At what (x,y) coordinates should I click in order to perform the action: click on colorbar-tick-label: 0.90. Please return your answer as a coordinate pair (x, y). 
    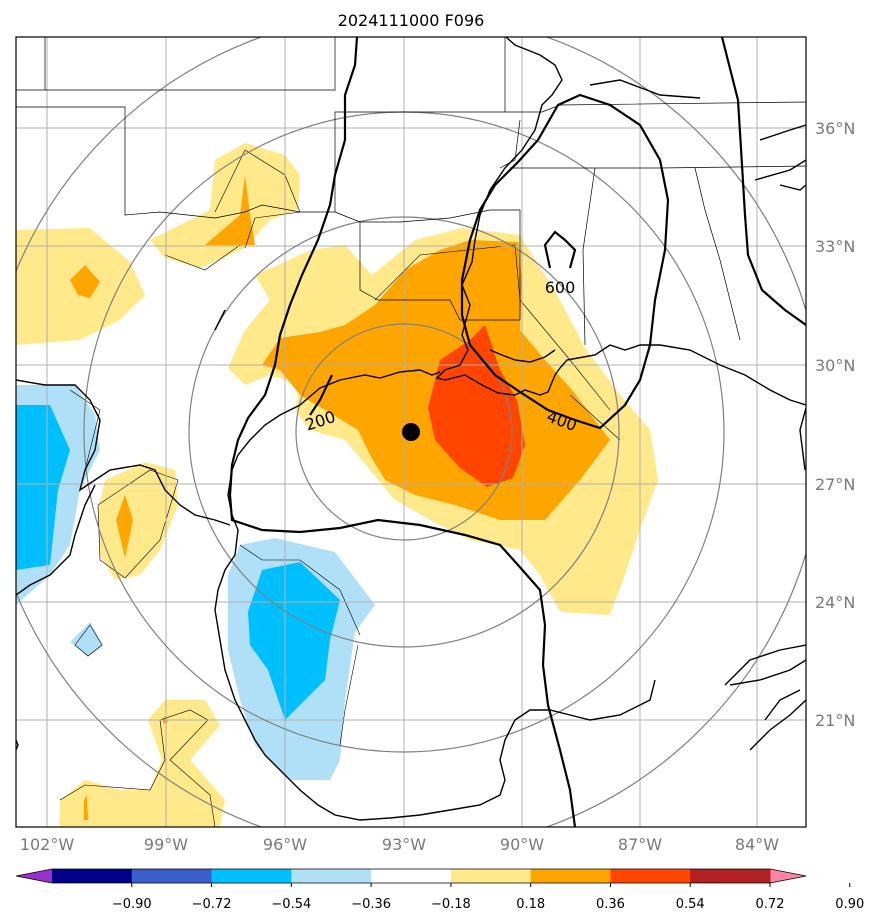
    Looking at the image, I should click on (849, 904).